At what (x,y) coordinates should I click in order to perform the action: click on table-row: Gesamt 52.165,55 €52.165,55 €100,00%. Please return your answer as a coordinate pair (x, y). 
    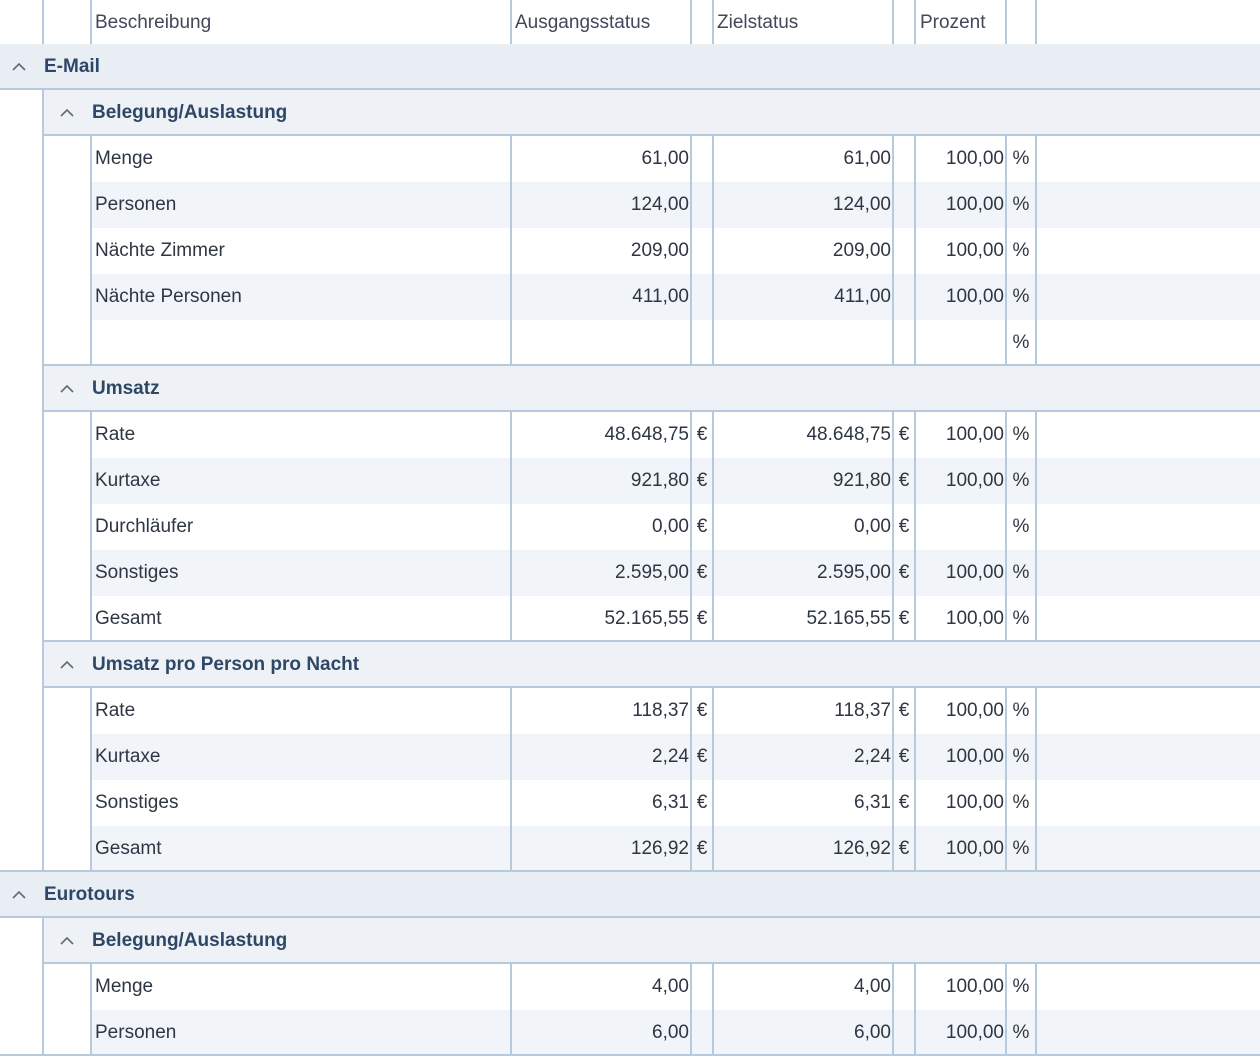
    Looking at the image, I should click on (630, 619).